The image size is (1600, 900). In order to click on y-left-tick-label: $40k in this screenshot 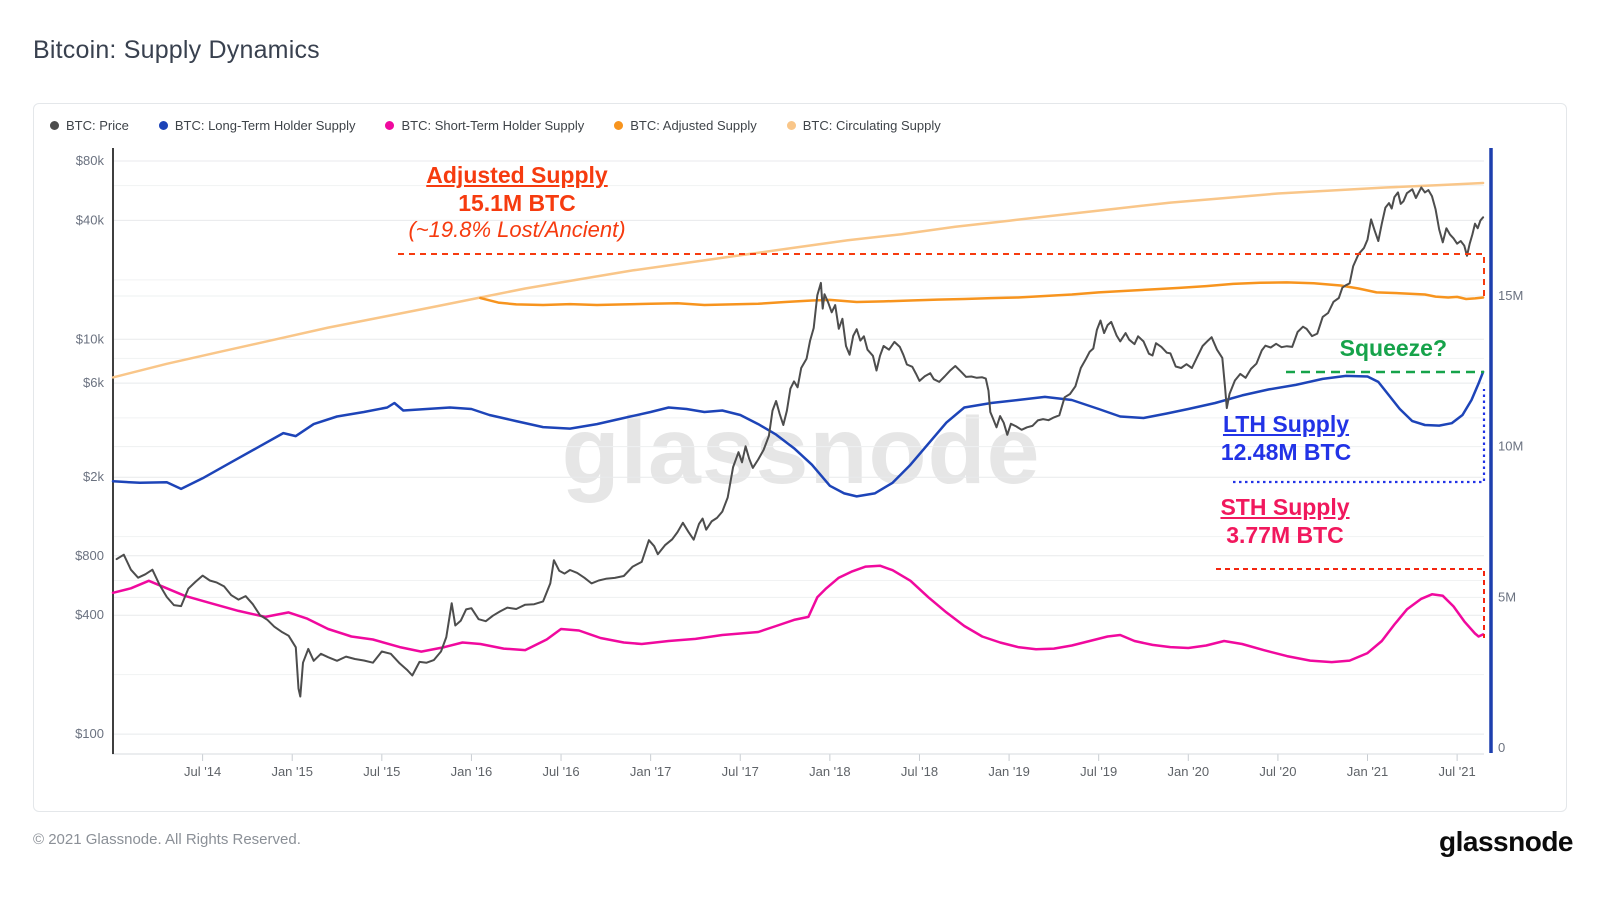, I will do `click(90, 219)`.